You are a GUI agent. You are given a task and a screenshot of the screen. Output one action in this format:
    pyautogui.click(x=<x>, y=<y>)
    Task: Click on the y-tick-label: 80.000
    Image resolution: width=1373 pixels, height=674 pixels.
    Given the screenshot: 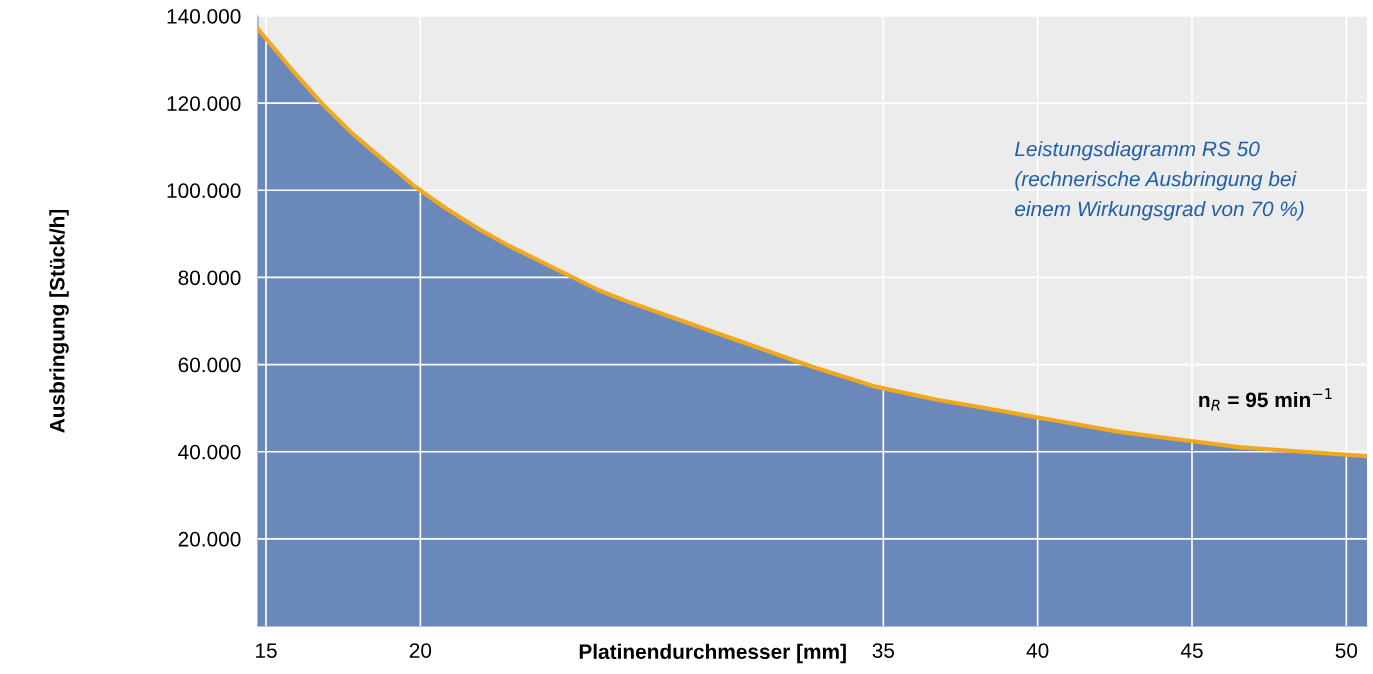 What is the action you would take?
    pyautogui.click(x=209, y=278)
    